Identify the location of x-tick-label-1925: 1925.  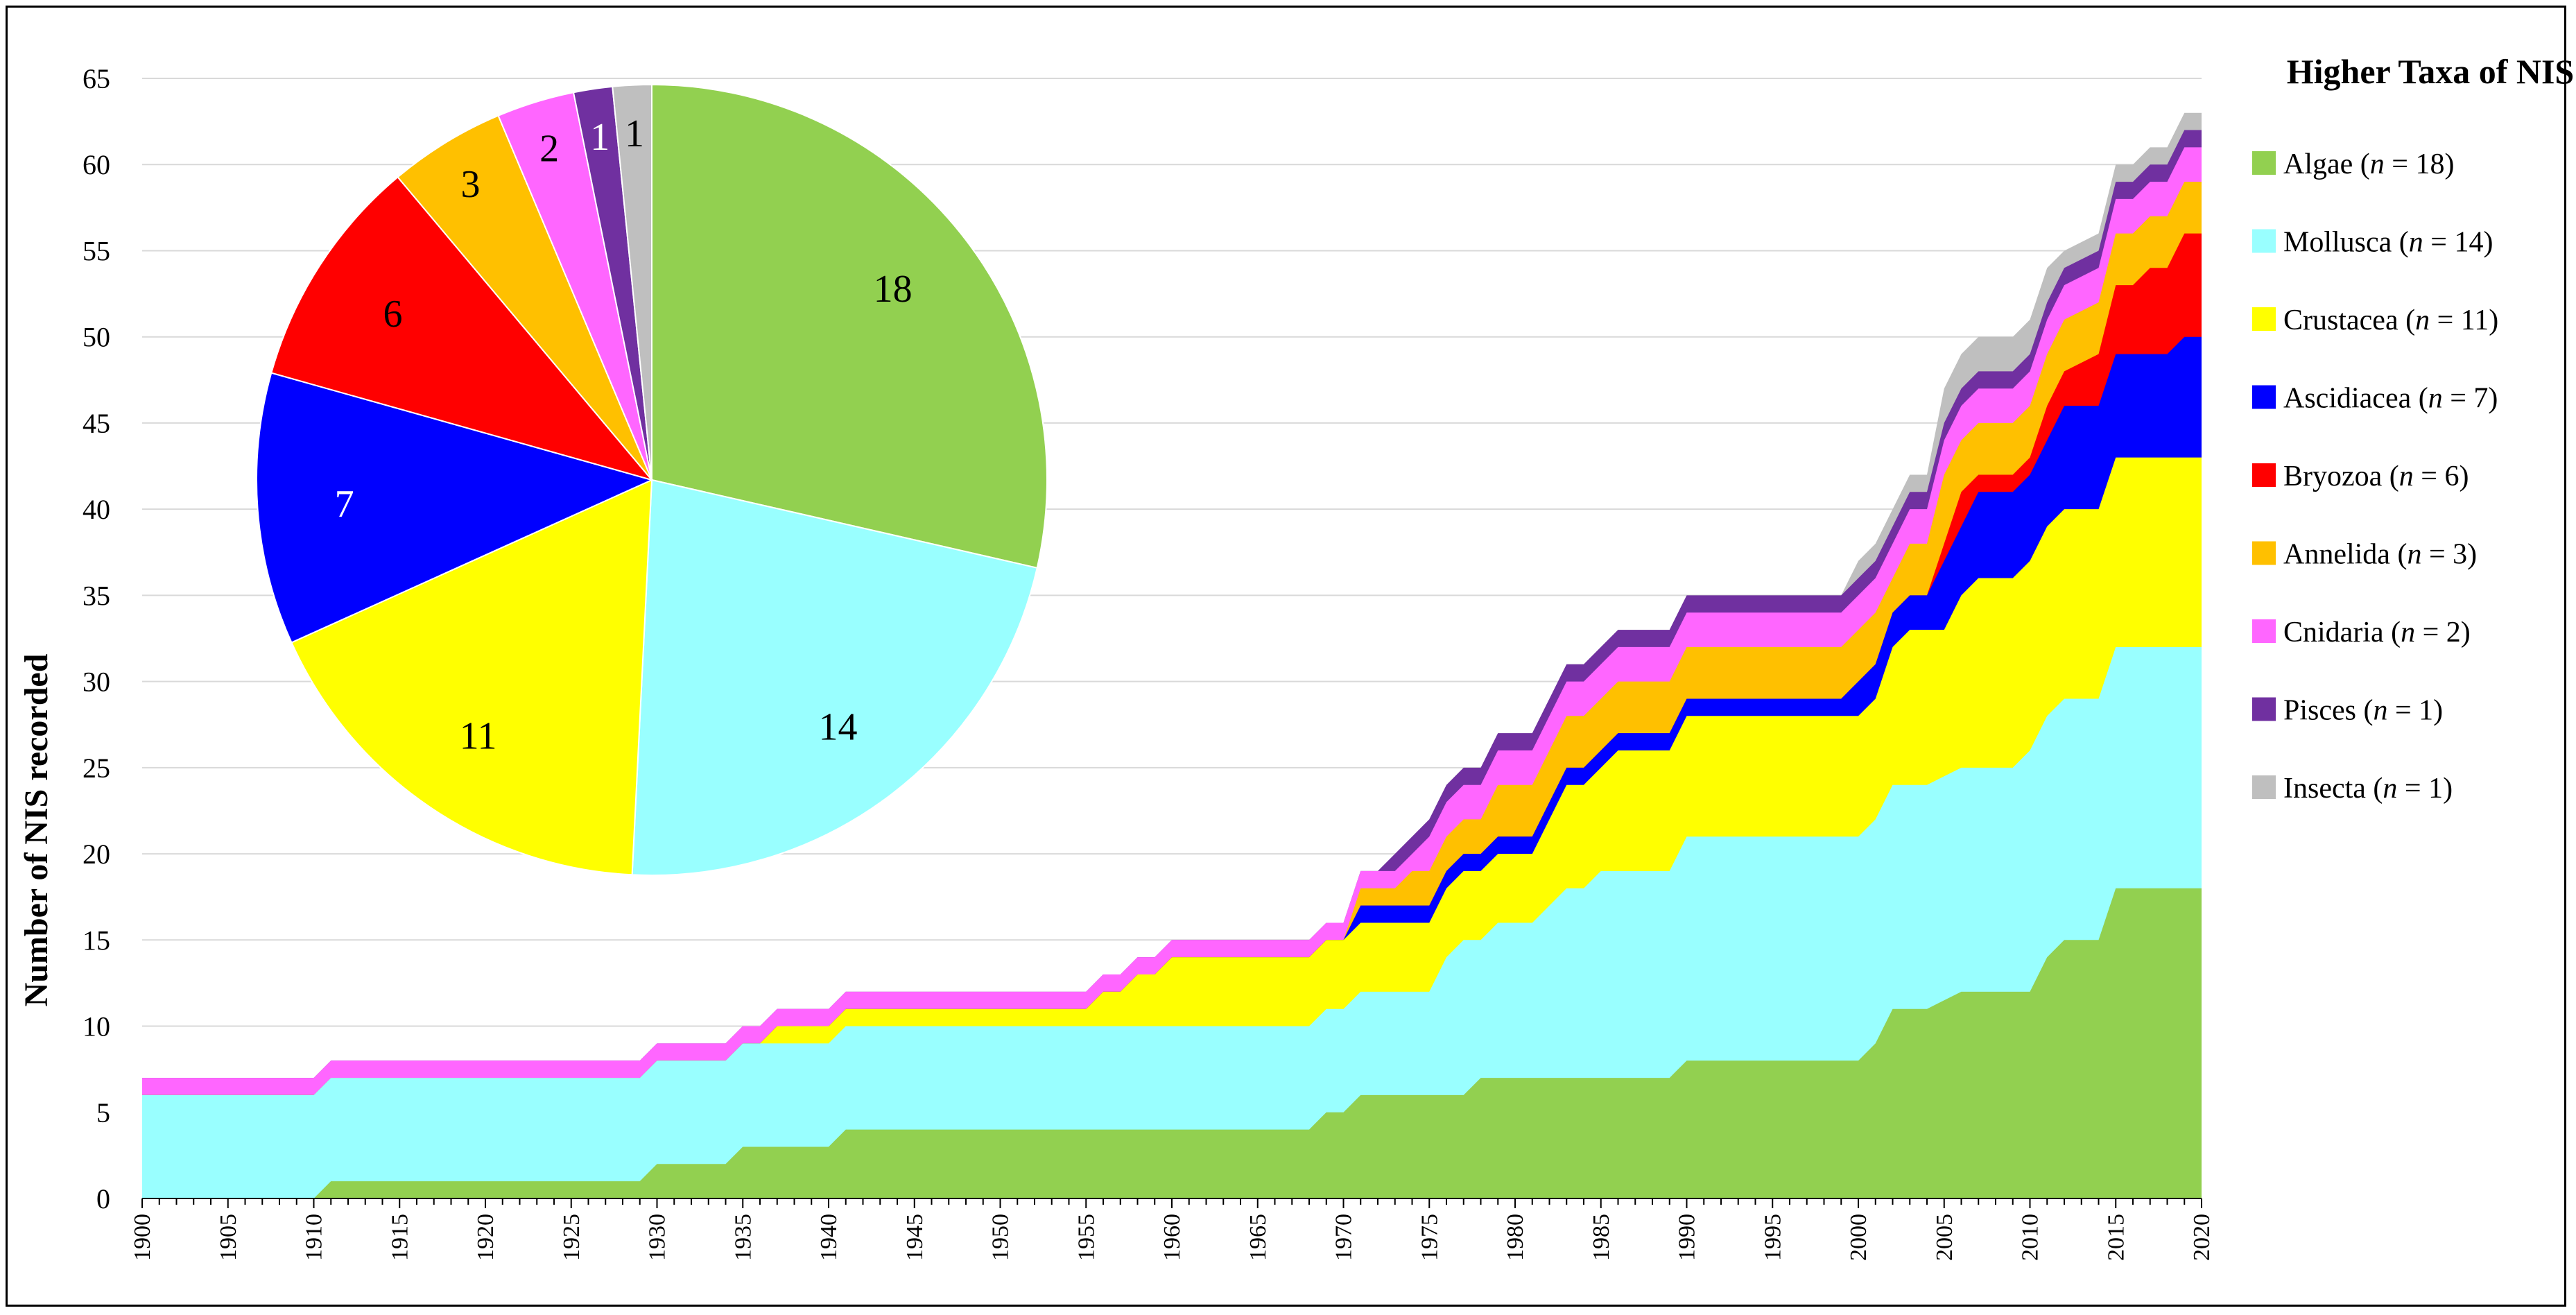
(572, 1237).